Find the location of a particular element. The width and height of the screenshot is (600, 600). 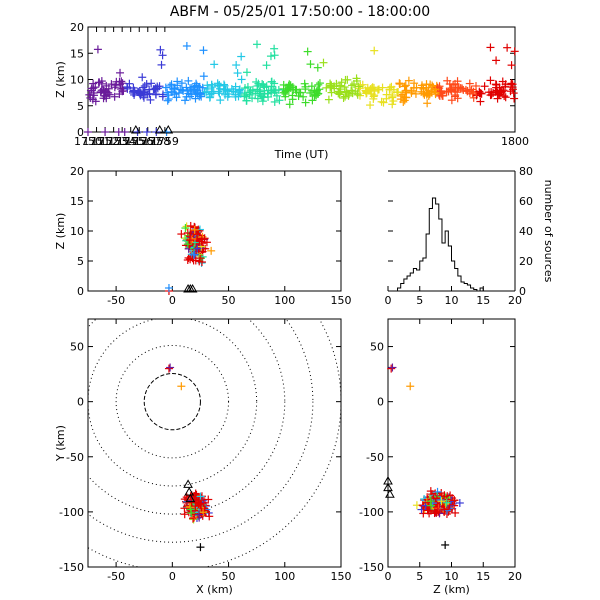

x-tick-label: 1756 is located at coordinates (139, 141).